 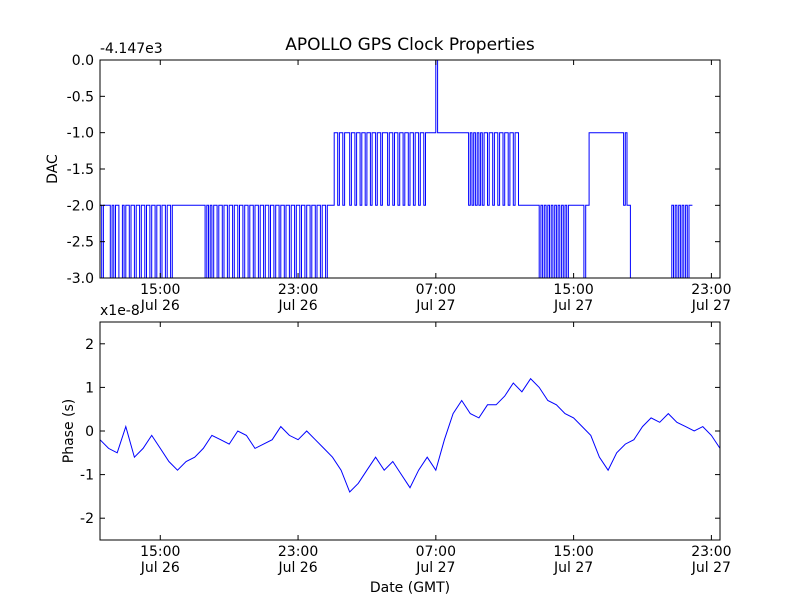 I want to click on y-tick-label: 0.0, so click(x=83, y=61).